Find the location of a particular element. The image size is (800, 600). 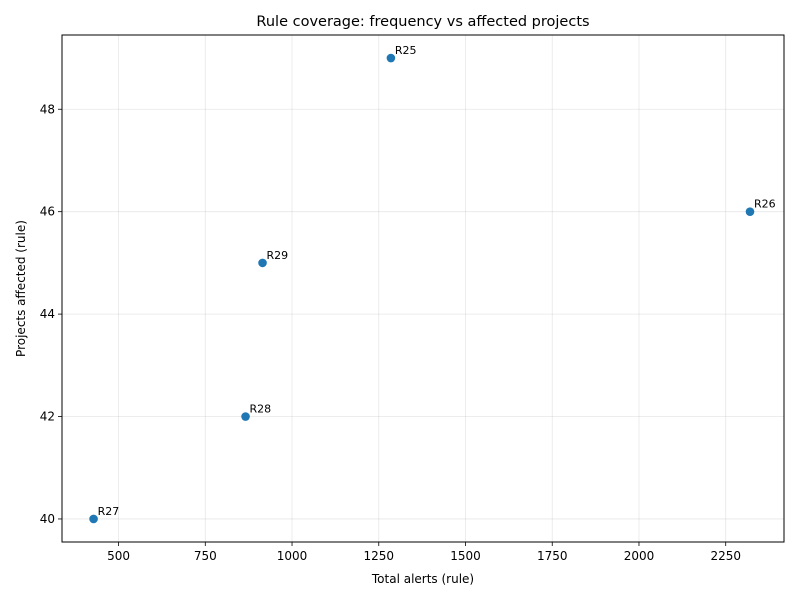

y-tick-label: 40 is located at coordinates (47, 519).